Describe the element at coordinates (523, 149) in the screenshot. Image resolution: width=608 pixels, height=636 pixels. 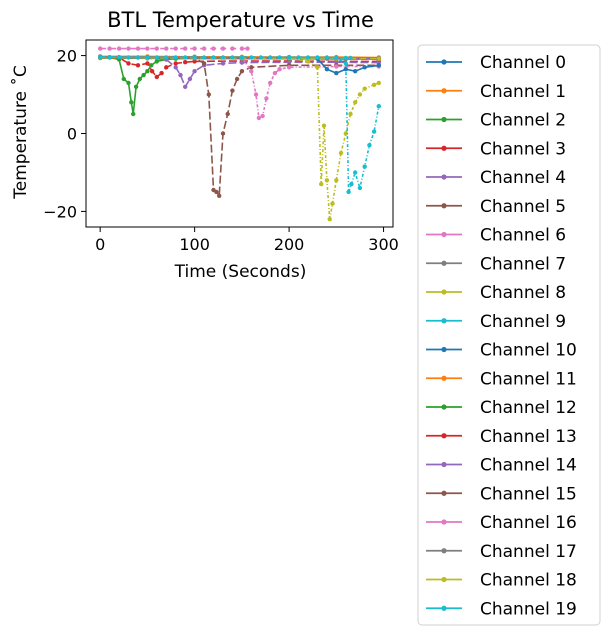
I see `legend-label: Channel 3` at that location.